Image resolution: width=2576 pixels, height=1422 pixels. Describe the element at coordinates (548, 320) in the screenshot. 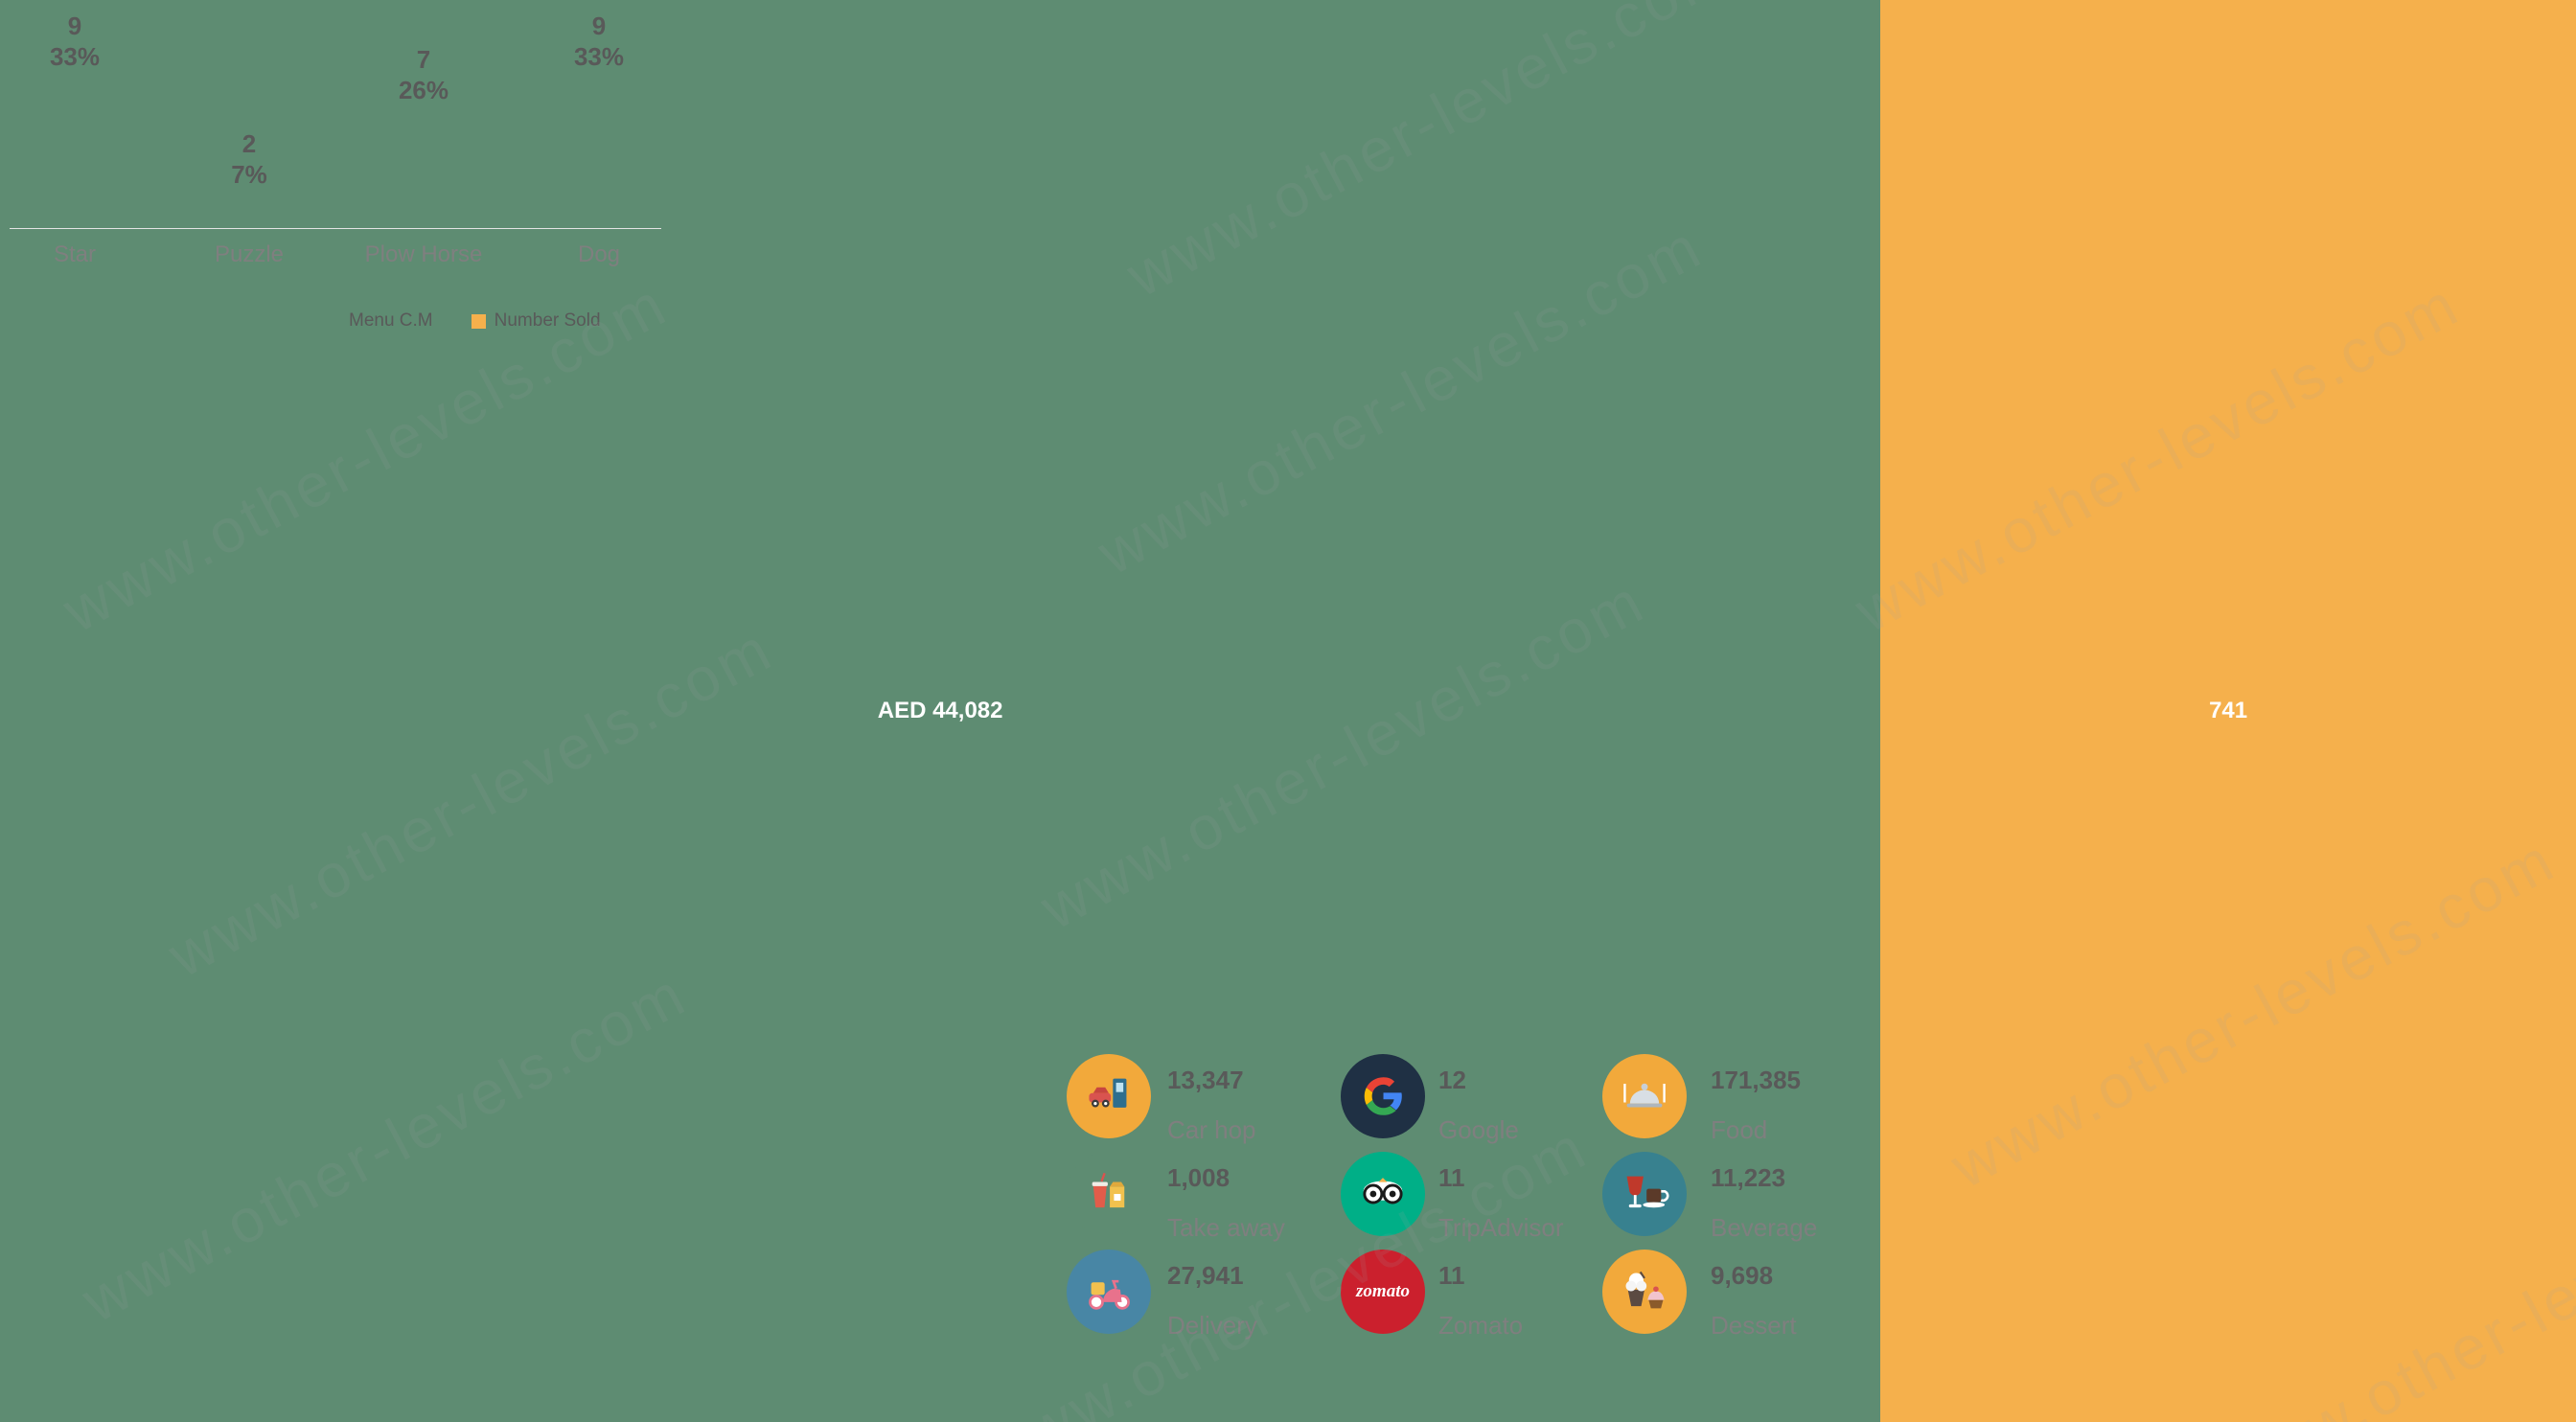

I see `legend-label: Number Sold` at that location.